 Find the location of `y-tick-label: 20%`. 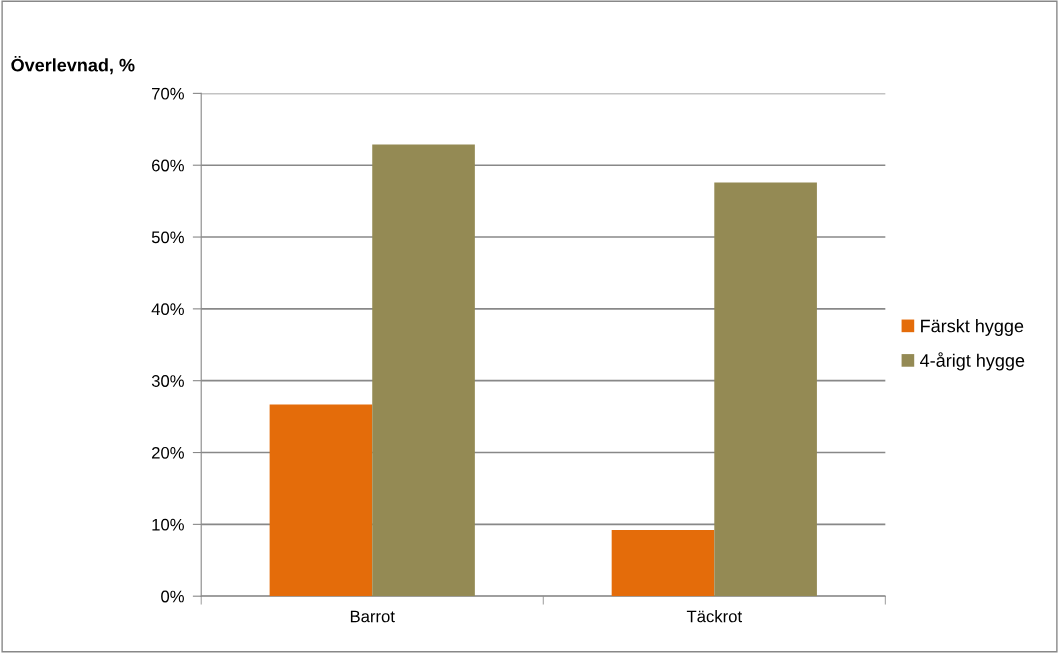

y-tick-label: 20% is located at coordinates (168, 452).